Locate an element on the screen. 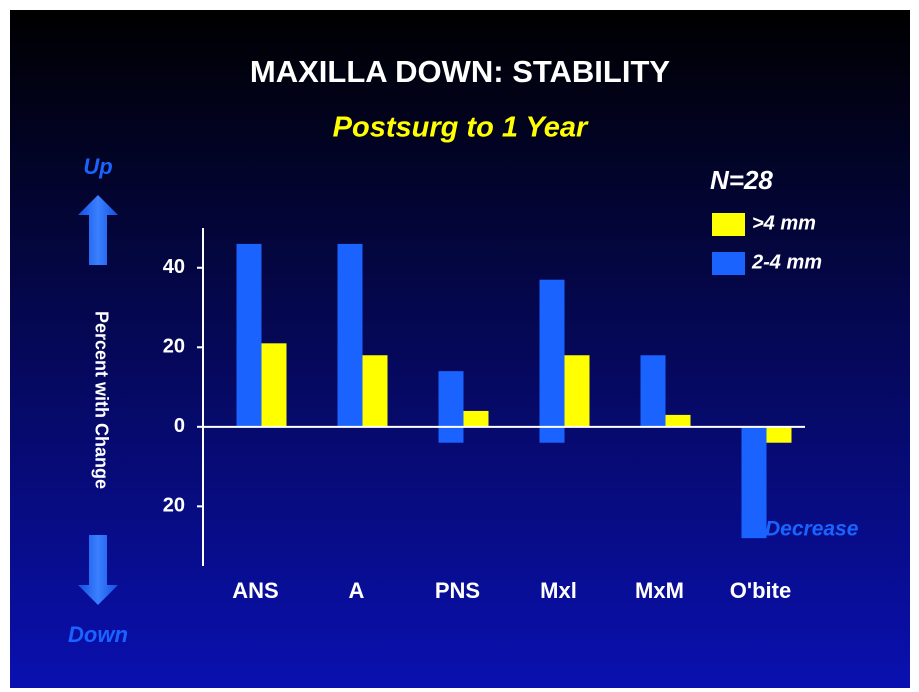 This screenshot has height=692, width=919. chart-title: MAXILLA DOWN: STABILITY is located at coordinates (460, 71).